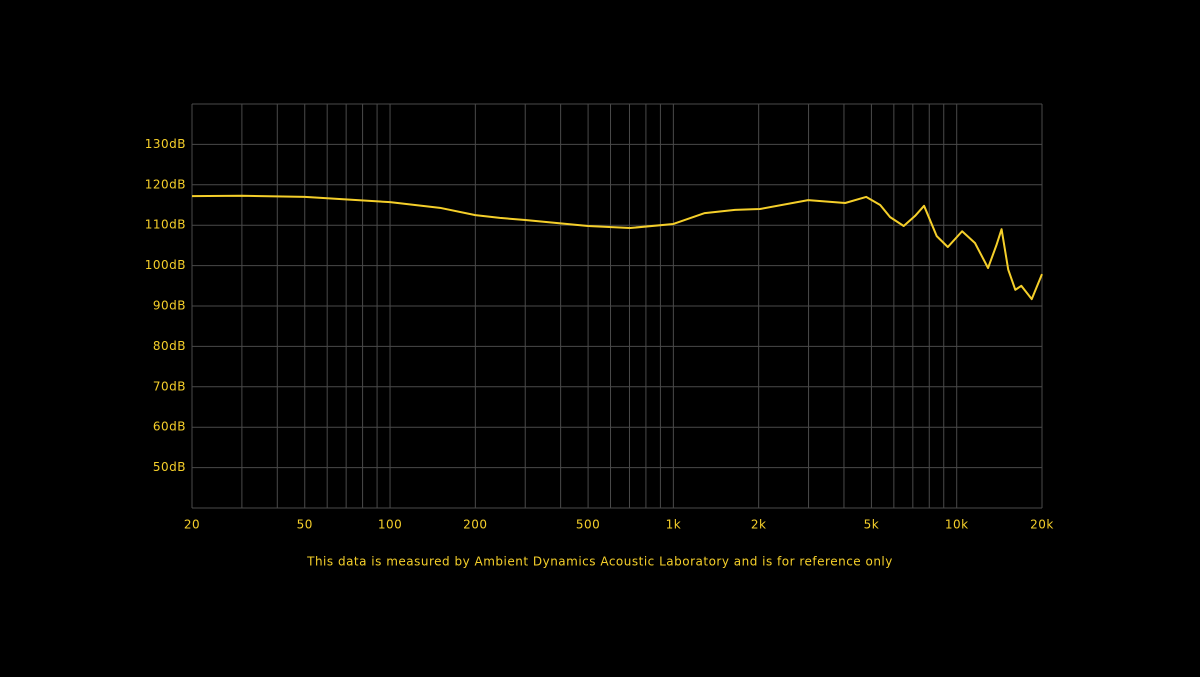  Describe the element at coordinates (169, 427) in the screenshot. I see `y-tick-label: 60dB` at that location.